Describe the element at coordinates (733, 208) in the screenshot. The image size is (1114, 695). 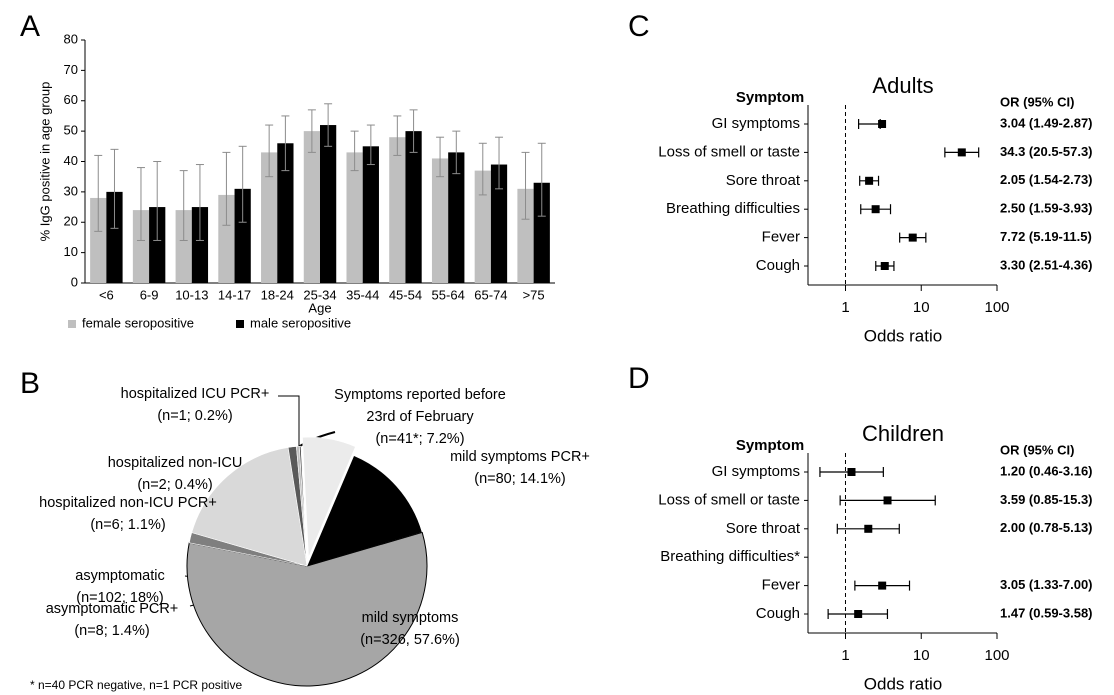
I see `category-label: Breathing difficulties` at that location.